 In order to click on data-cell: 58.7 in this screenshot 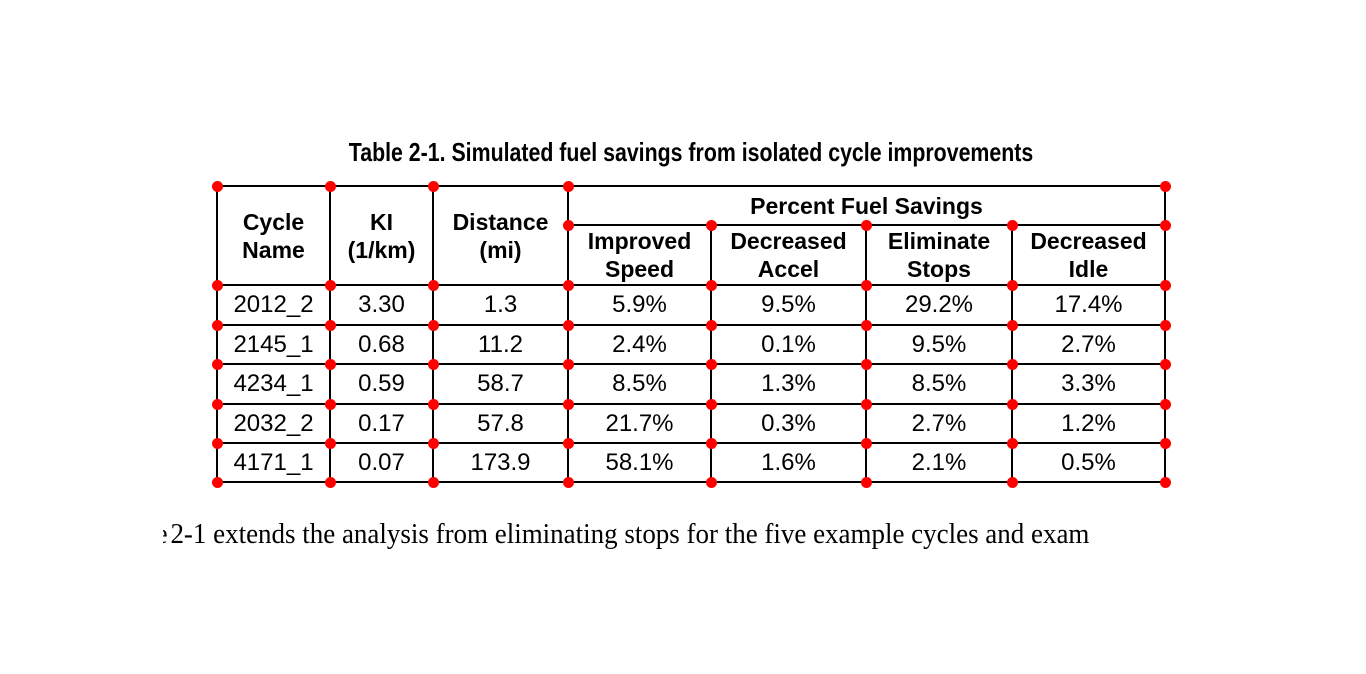, I will do `click(500, 383)`.